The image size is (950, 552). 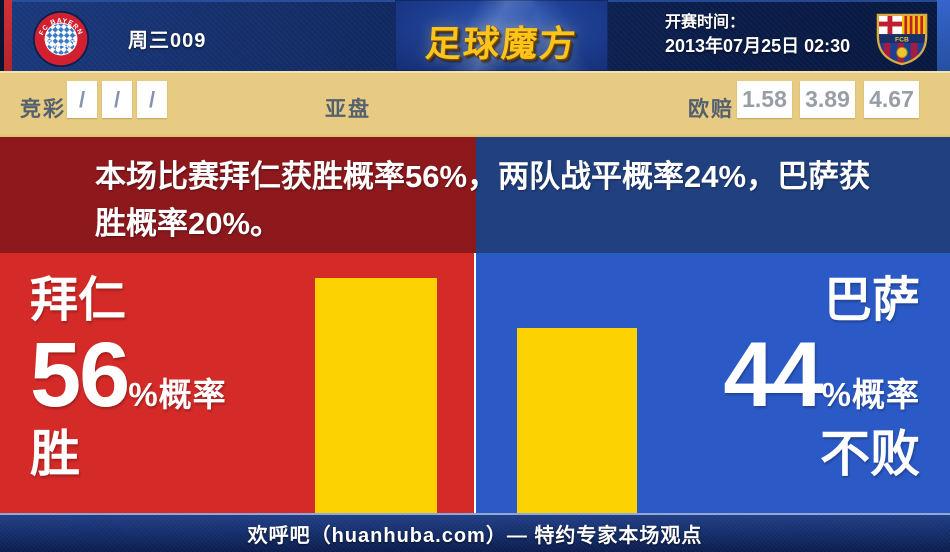 What do you see at coordinates (773, 375) in the screenshot?
I see `away-probability-value: 44` at bounding box center [773, 375].